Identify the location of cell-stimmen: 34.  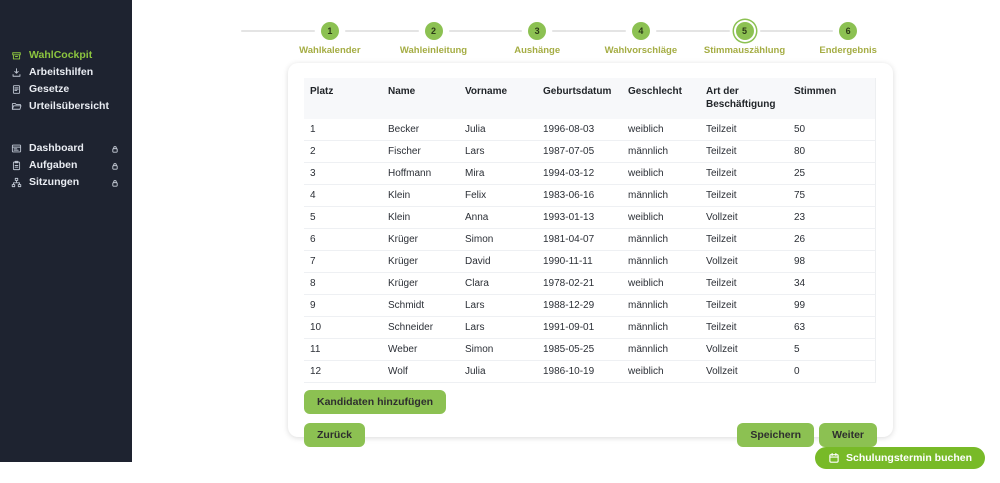
(831, 283).